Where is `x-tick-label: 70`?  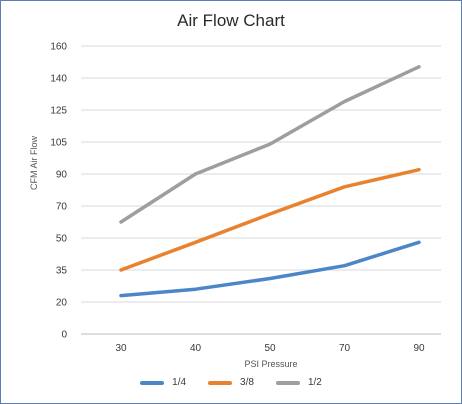
x-tick-label: 70 is located at coordinates (345, 348).